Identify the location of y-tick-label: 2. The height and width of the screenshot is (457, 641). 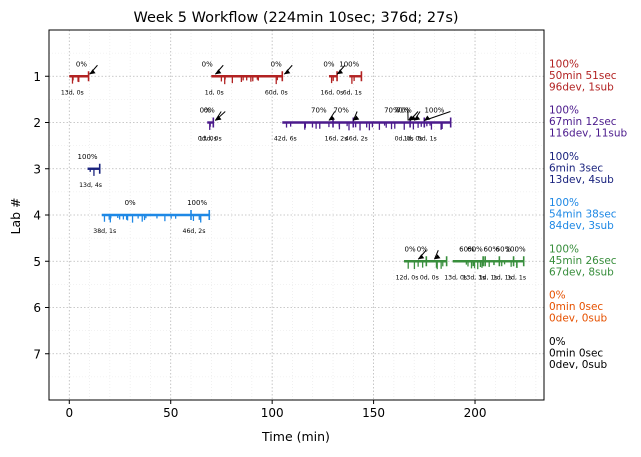
(37, 123).